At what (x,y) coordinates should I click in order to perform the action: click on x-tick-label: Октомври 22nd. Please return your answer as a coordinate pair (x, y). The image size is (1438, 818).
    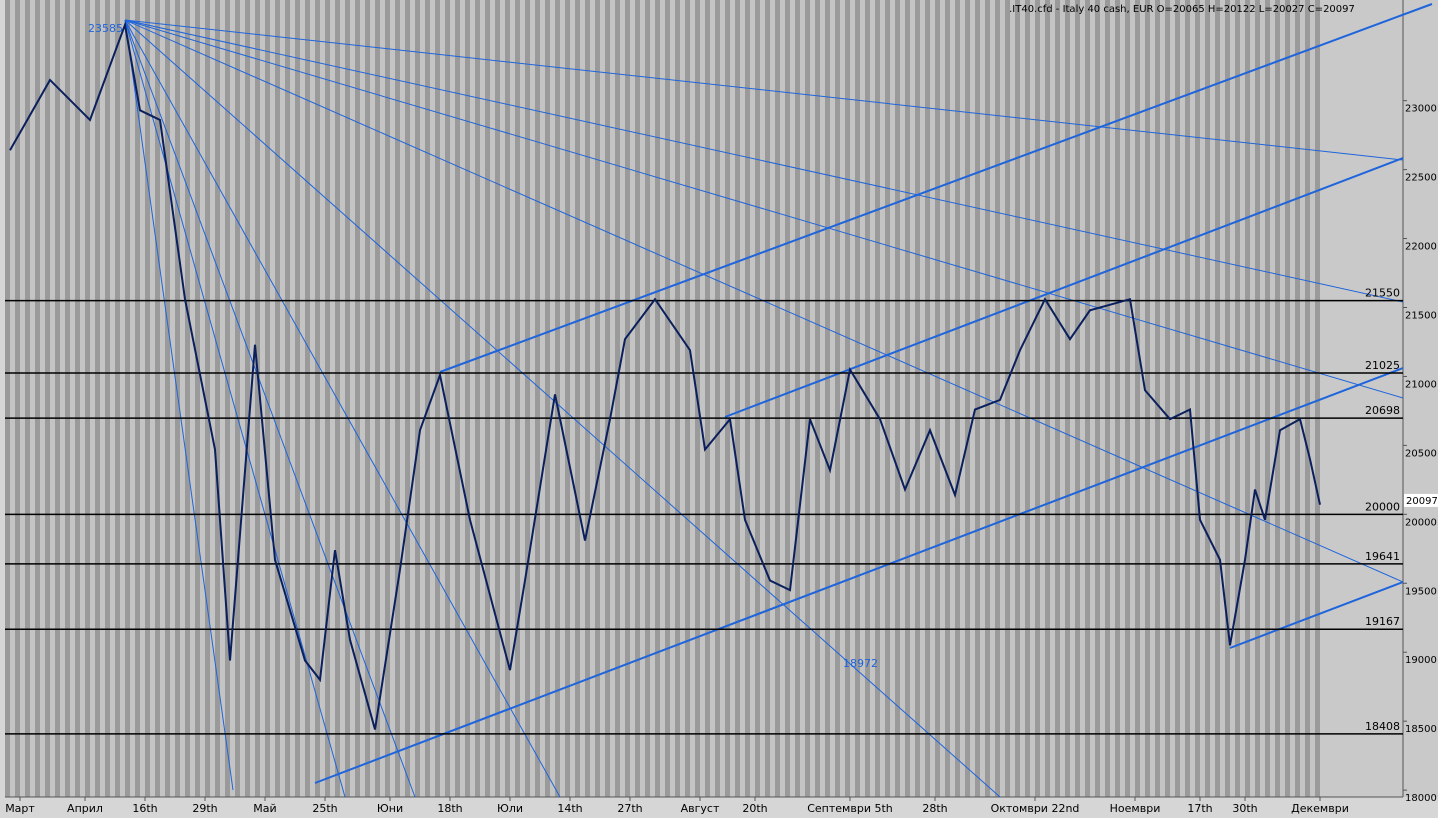
    Looking at the image, I should click on (1035, 808).